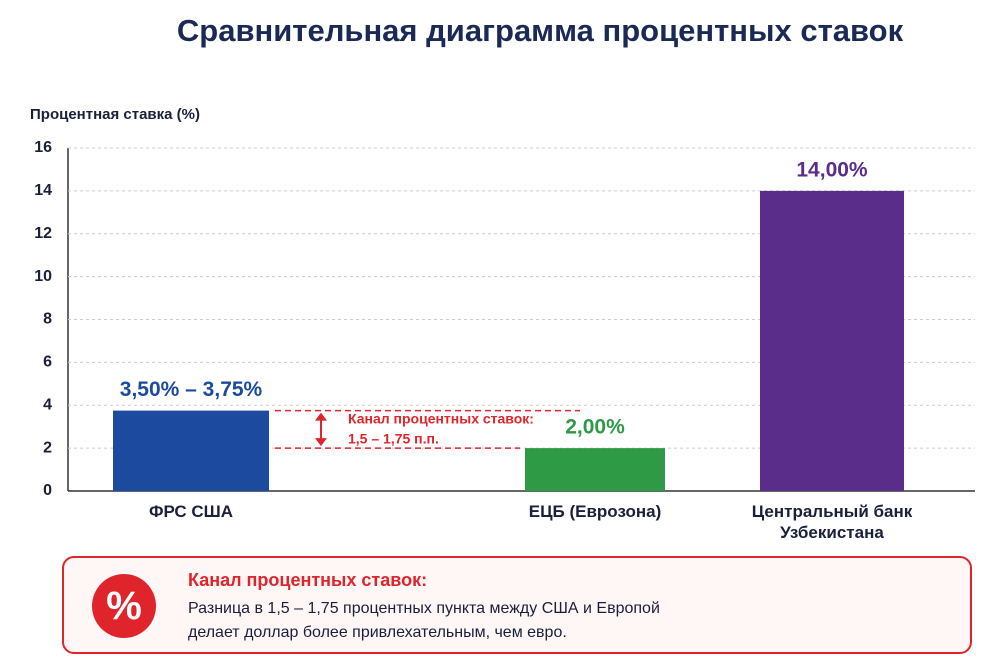 This screenshot has width=1000, height=667. I want to click on value-label: 14,00%, so click(832, 169).